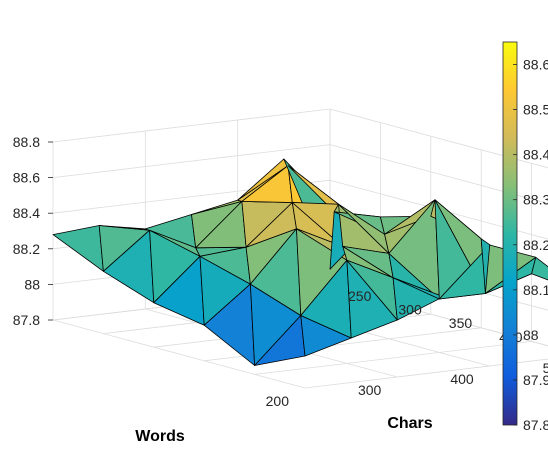  I want to click on y-tick-label: 250, so click(360, 296).